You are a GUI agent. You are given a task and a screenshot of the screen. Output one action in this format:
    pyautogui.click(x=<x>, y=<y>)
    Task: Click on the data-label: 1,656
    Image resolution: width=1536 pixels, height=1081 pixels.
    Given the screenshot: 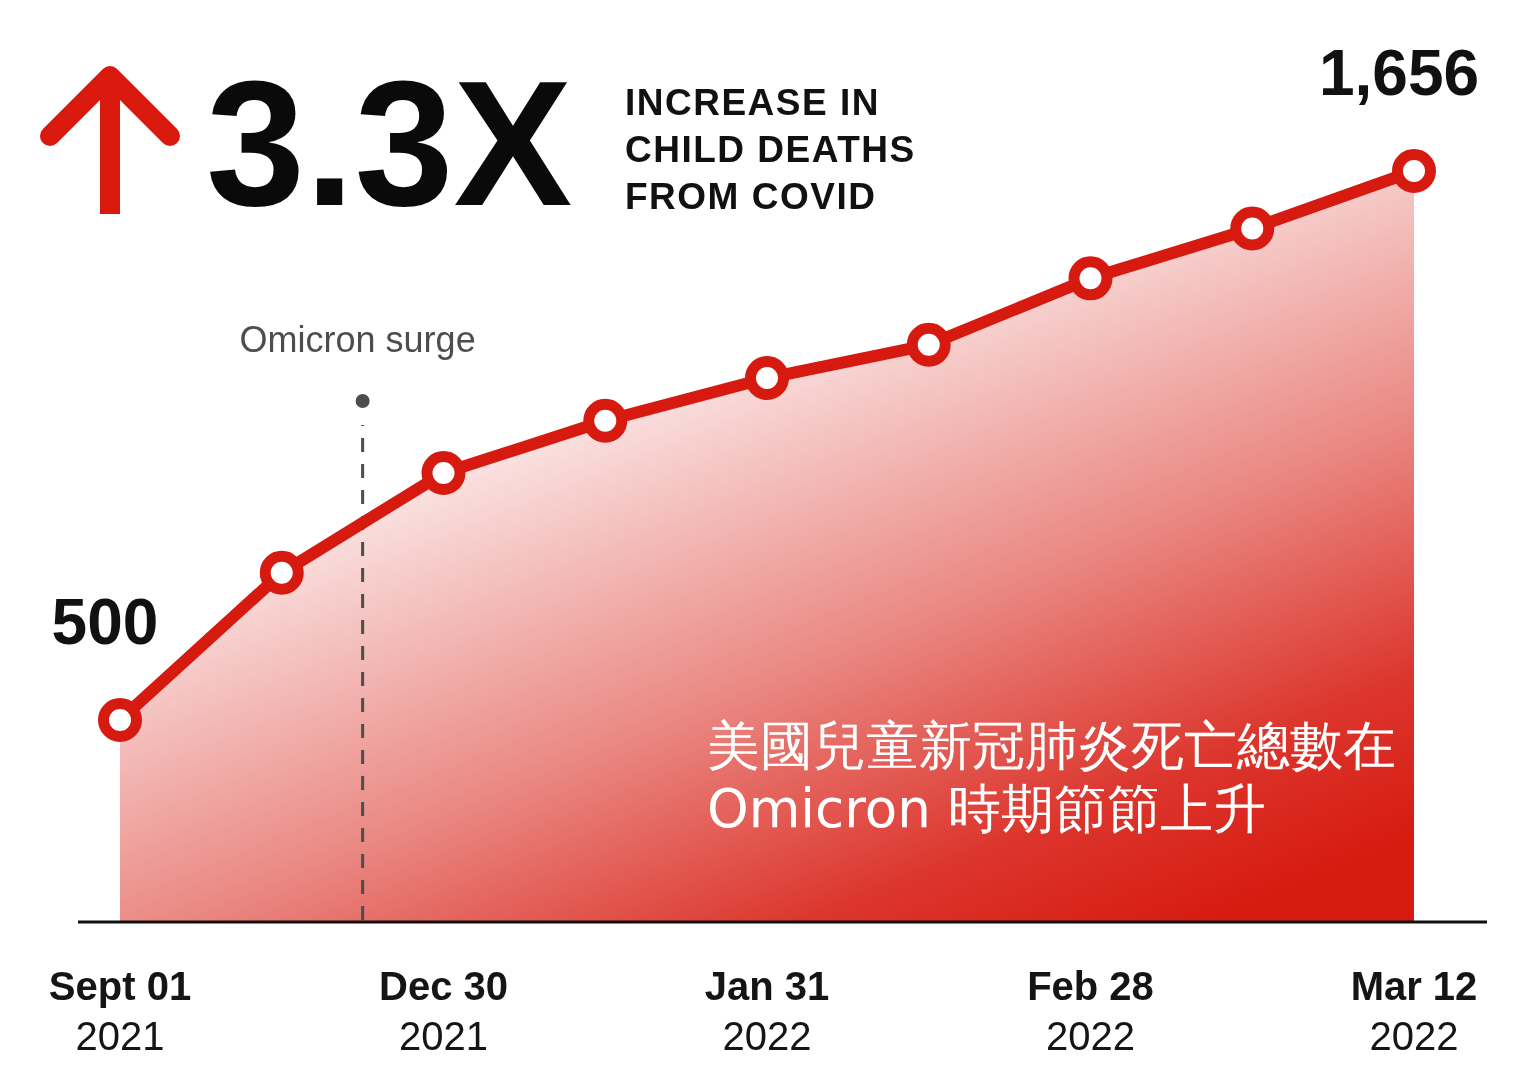 What is the action you would take?
    pyautogui.click(x=1399, y=73)
    